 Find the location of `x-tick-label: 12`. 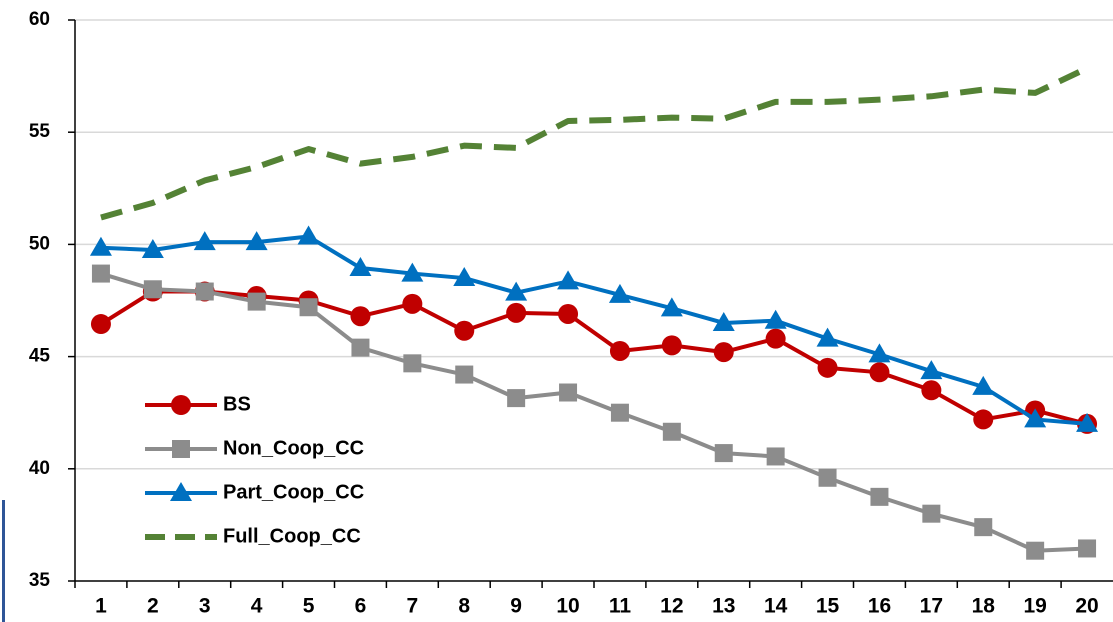

x-tick-label: 12 is located at coordinates (671, 606).